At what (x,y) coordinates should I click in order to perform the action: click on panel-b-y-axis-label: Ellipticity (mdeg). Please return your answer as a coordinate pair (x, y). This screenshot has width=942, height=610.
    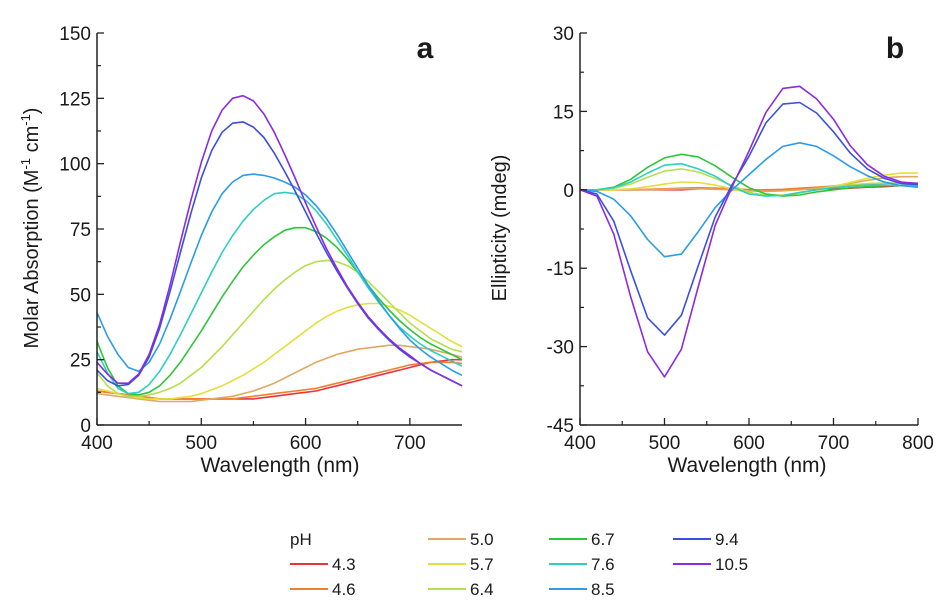
    Looking at the image, I should click on (500, 228).